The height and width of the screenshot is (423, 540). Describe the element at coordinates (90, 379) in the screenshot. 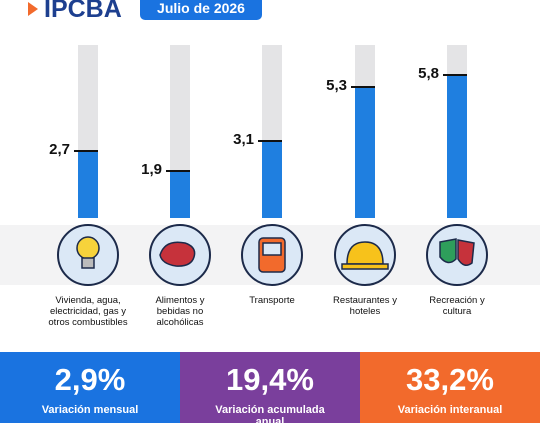

I see `stat-value: 2,9%` at that location.